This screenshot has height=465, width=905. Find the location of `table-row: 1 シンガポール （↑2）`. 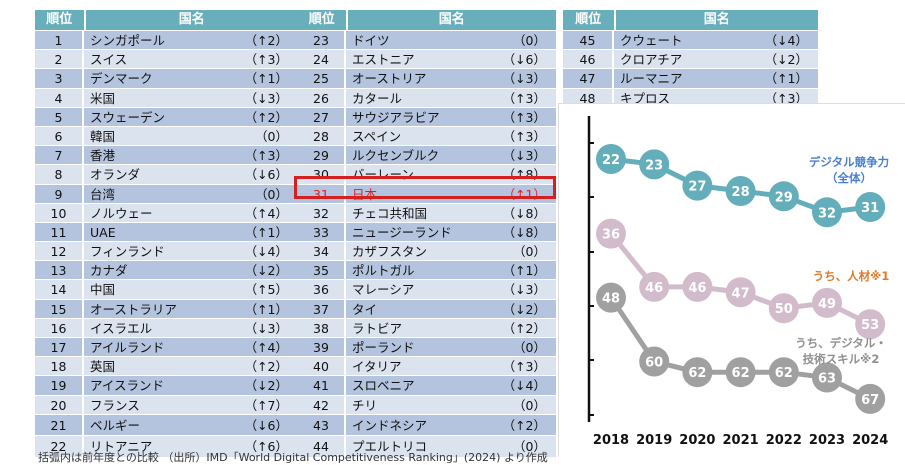

table-row: 1 シンガポール （↑2） is located at coordinates (166, 40).